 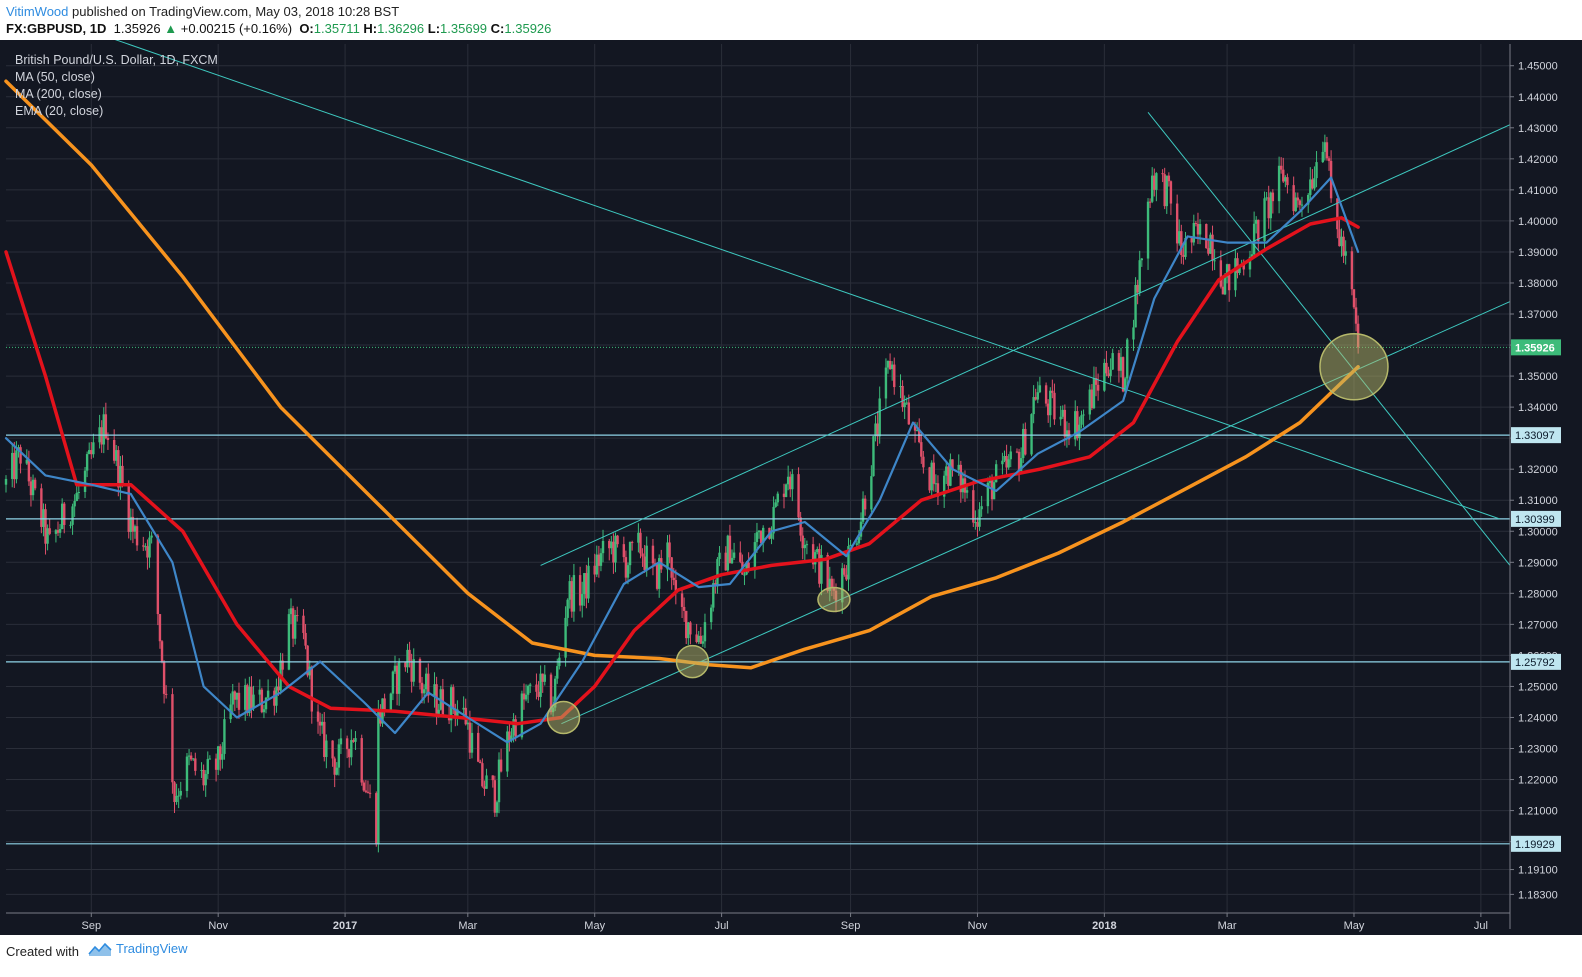 I want to click on symbol-name: FX:GBPUSD, 1D, so click(x=56, y=28).